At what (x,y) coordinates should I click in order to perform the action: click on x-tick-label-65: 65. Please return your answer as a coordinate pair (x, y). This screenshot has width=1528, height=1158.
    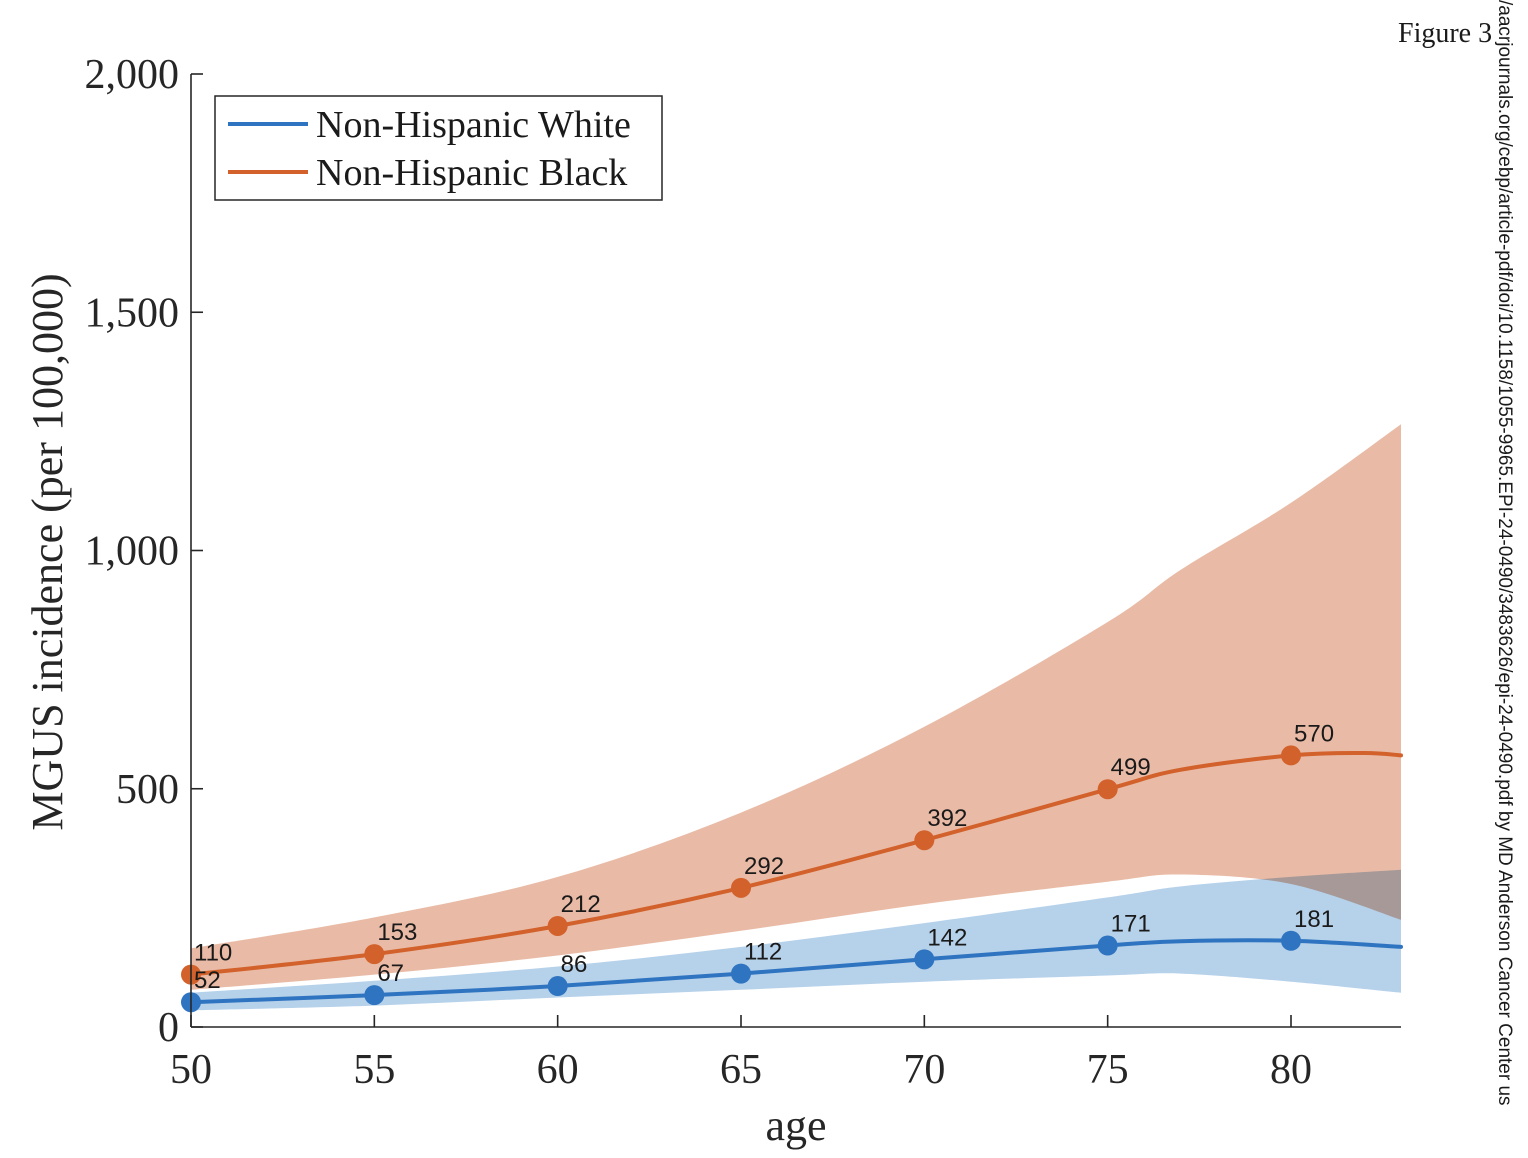
    Looking at the image, I should click on (741, 1070).